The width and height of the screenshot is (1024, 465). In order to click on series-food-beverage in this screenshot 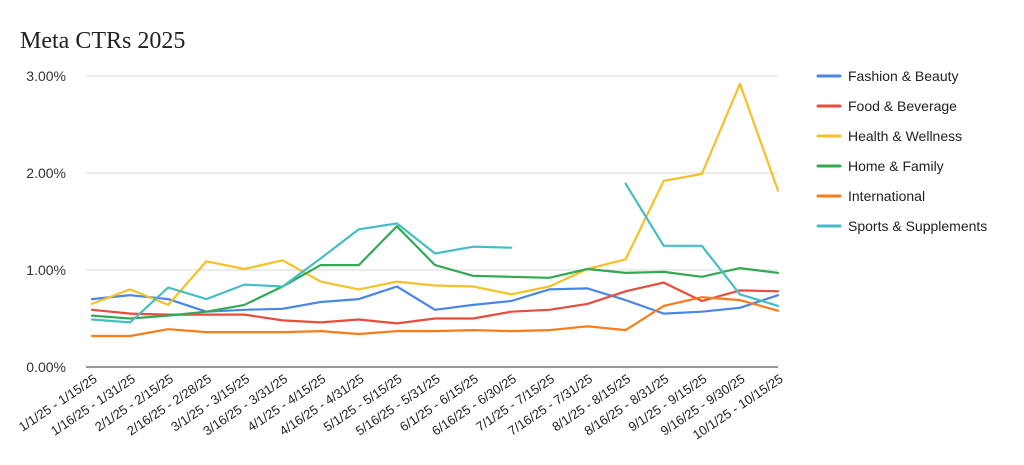, I will do `click(435, 303)`.